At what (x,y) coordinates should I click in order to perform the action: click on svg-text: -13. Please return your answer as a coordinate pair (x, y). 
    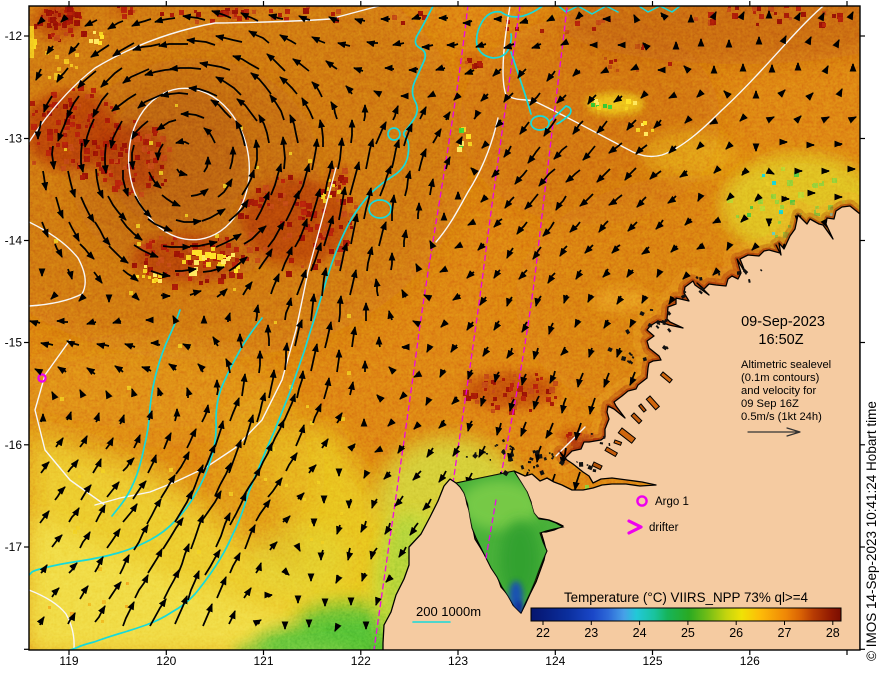
    Looking at the image, I should click on (14, 139).